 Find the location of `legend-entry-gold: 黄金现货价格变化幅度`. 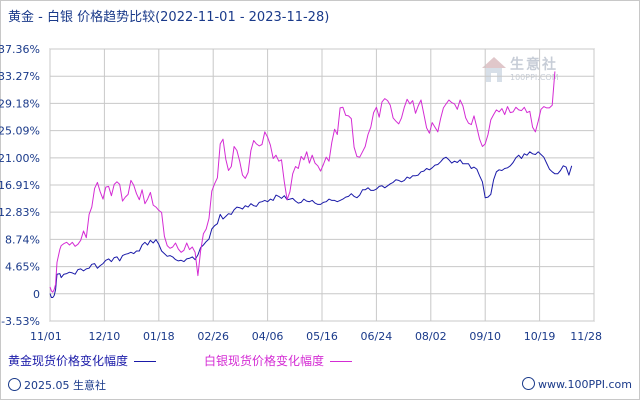

legend-entry-gold: 黄金现货价格变化幅度 is located at coordinates (82, 360).